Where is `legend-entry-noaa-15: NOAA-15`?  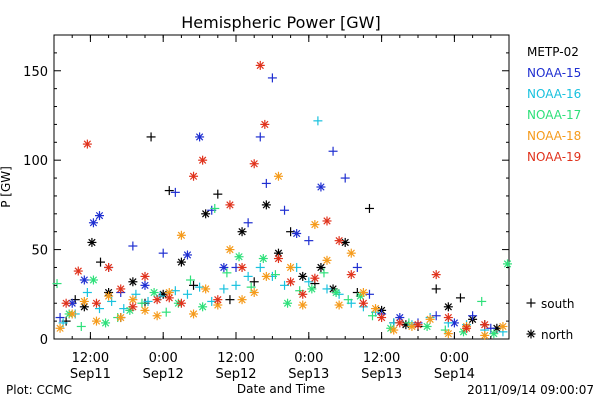 legend-entry-noaa-15: NOAA-15 is located at coordinates (554, 73).